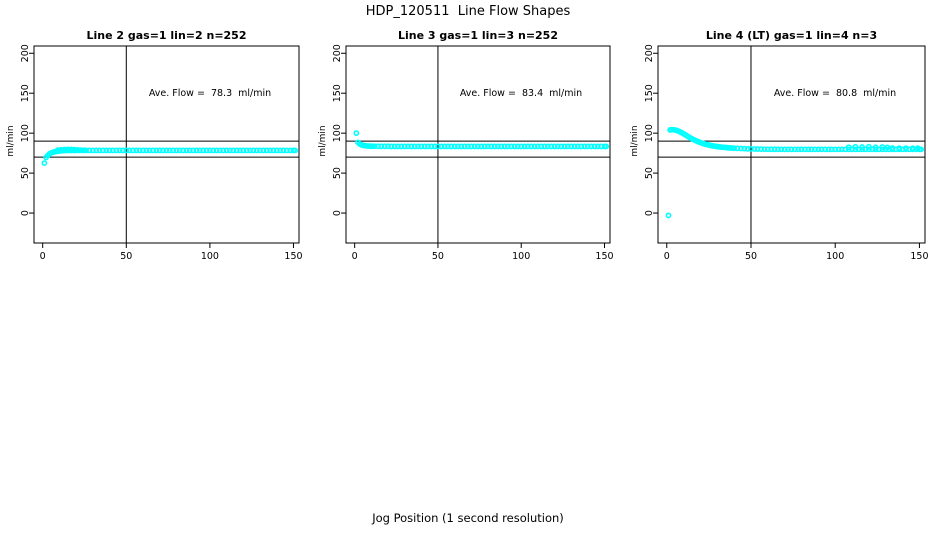  Describe the element at coordinates (835, 93) in the screenshot. I see `panel-3-ave-flow-label: Ave. Flow = 80.8 ml/min` at that location.